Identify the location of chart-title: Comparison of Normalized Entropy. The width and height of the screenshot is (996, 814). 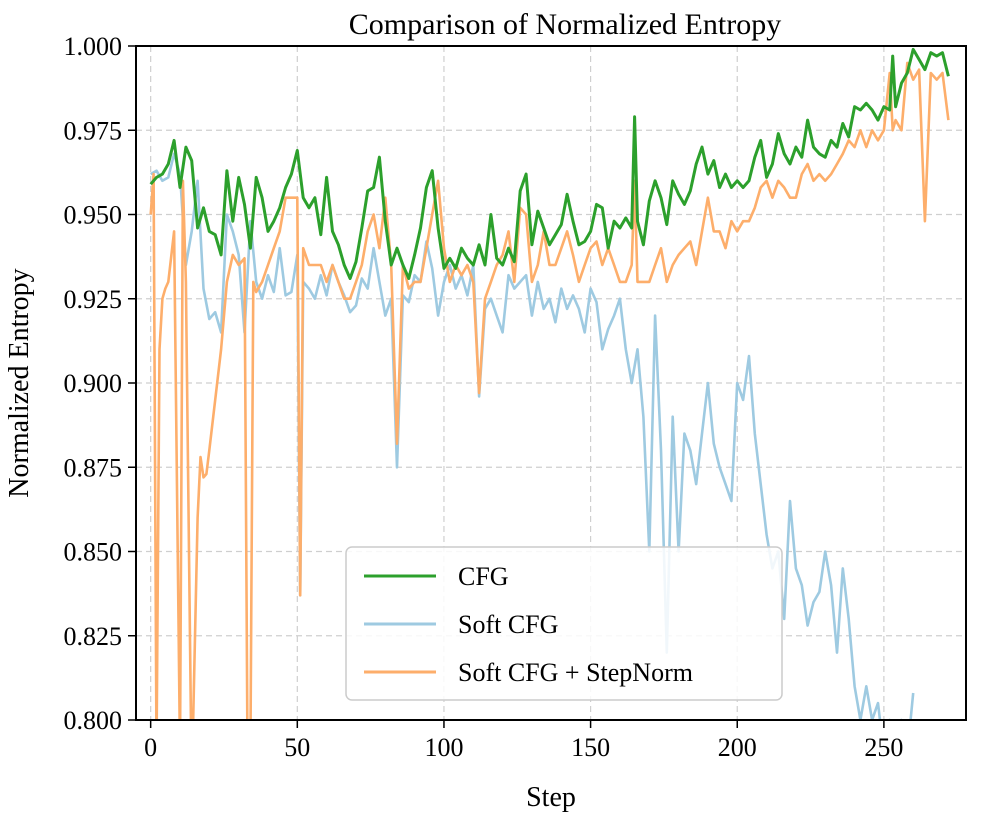
(565, 24).